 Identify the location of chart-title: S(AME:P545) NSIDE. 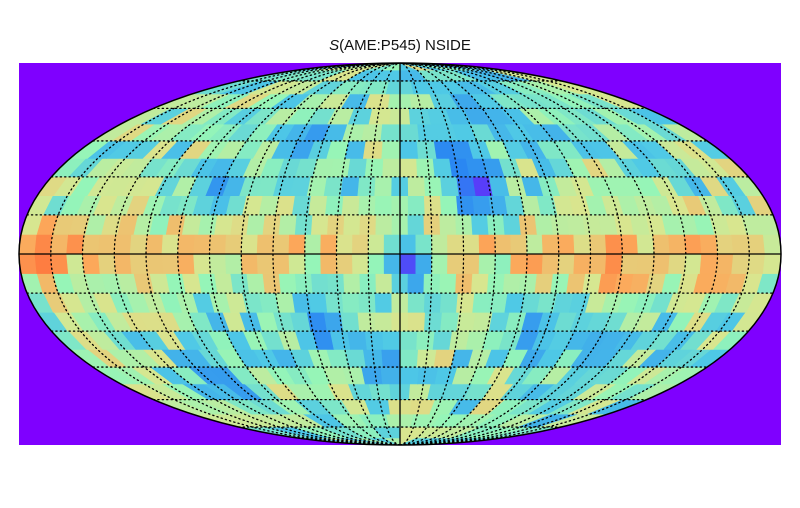
(400, 46).